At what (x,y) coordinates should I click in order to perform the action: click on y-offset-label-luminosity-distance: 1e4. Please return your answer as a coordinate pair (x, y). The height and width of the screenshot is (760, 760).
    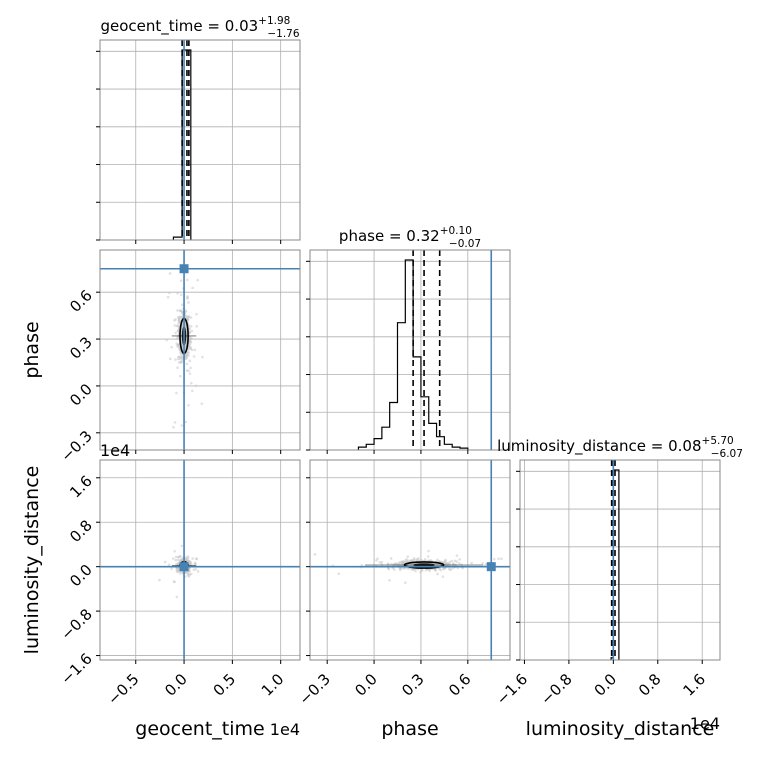
    Looking at the image, I should click on (115, 450).